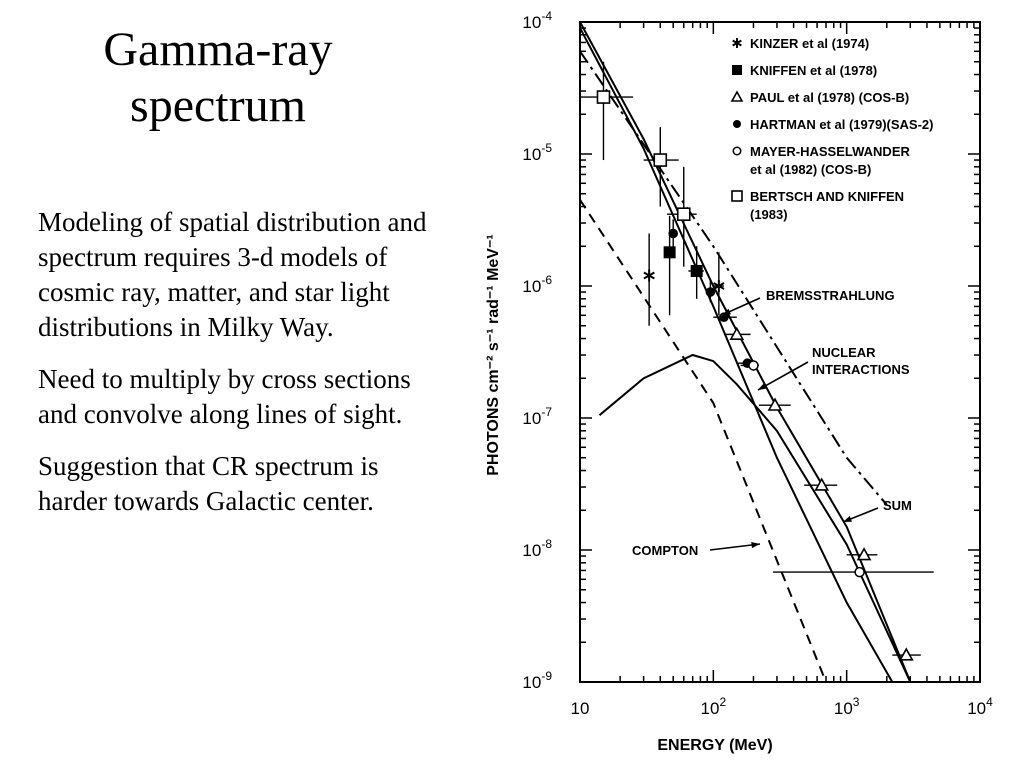 This screenshot has width=1024, height=768. Describe the element at coordinates (218, 49) in the screenshot. I see `title-line-1: Gamma-ray` at that location.